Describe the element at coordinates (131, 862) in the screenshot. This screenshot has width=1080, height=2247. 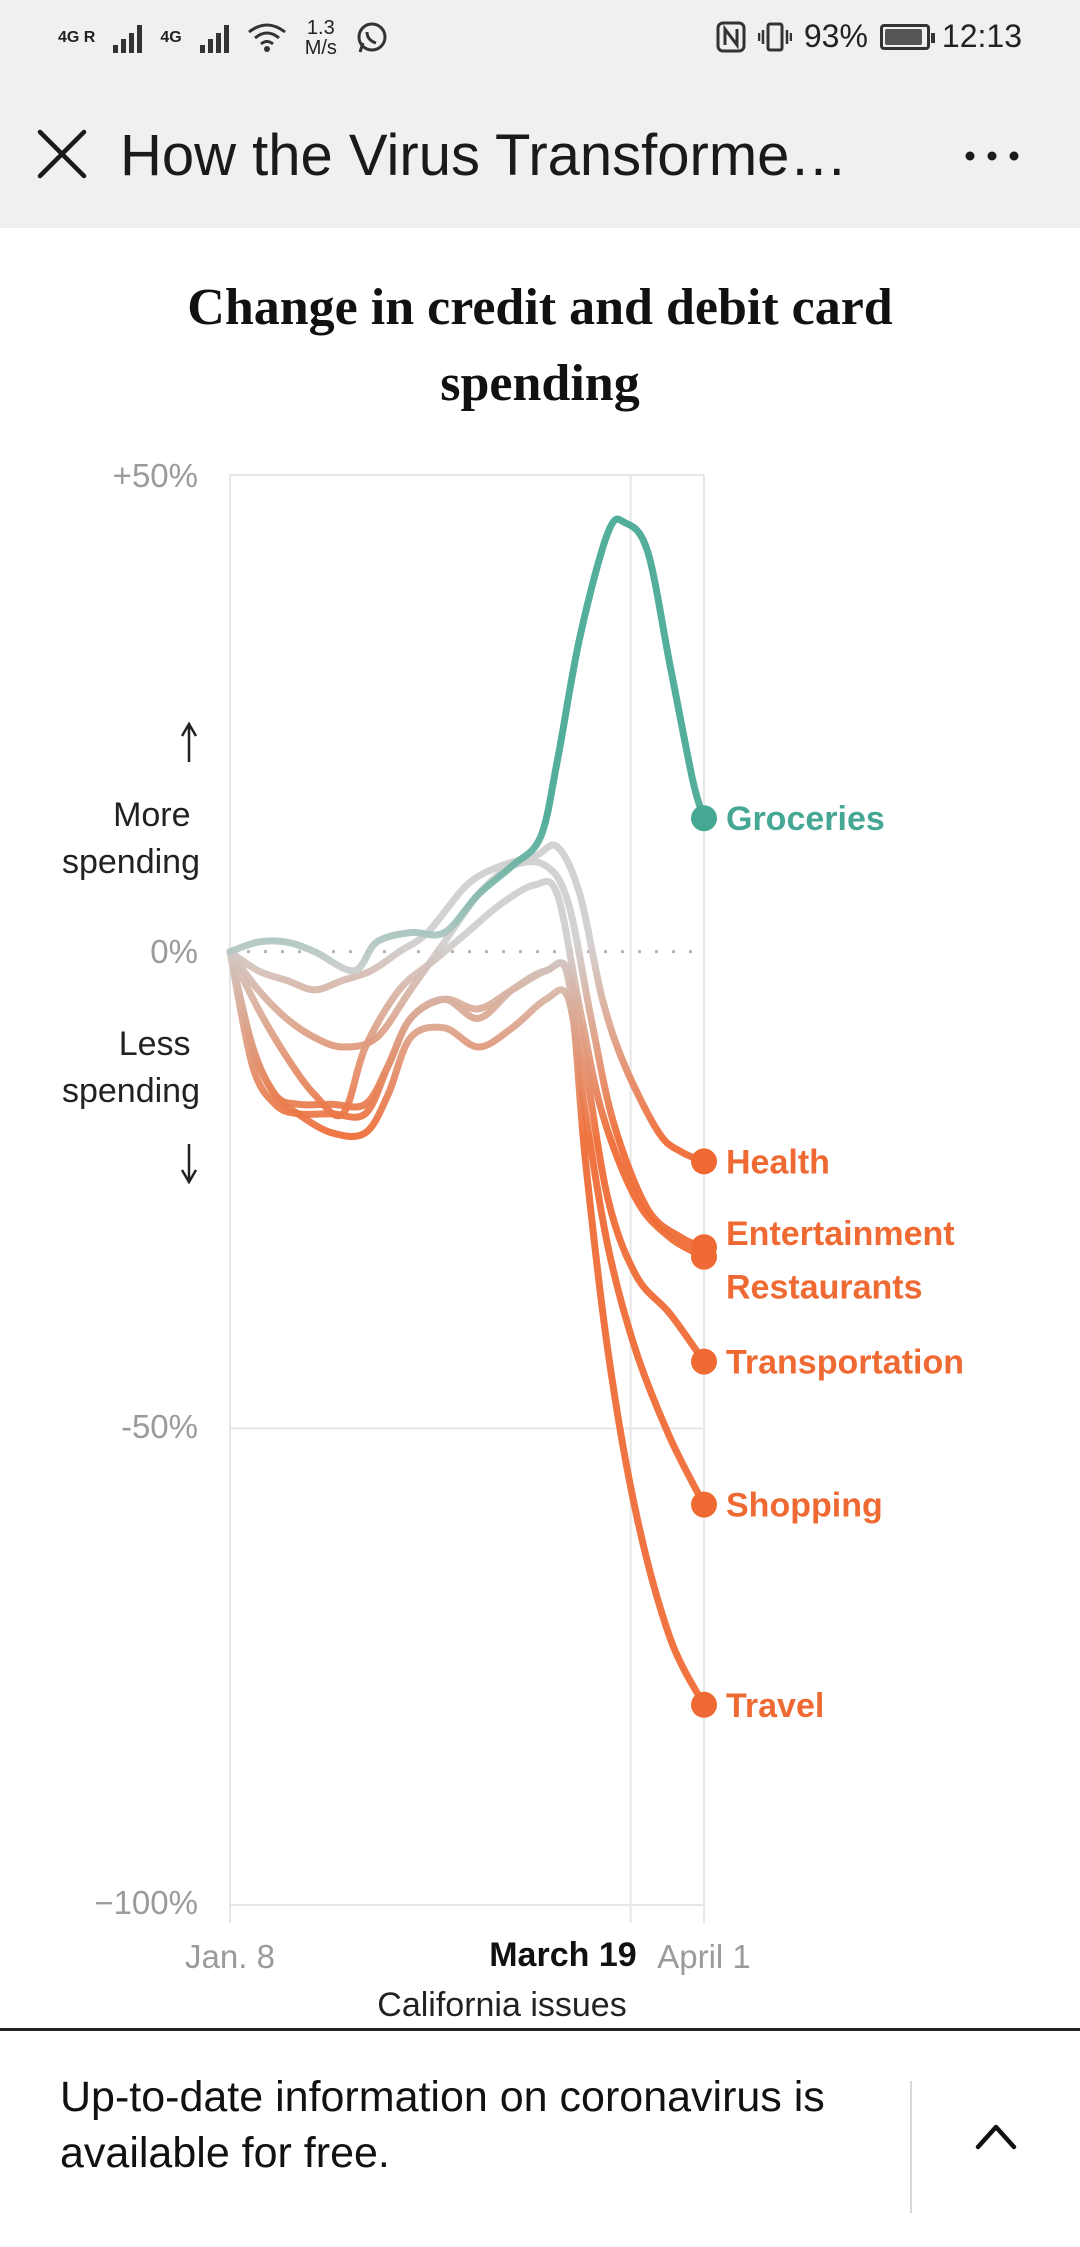
I see `more-spending-line-2: spending` at that location.